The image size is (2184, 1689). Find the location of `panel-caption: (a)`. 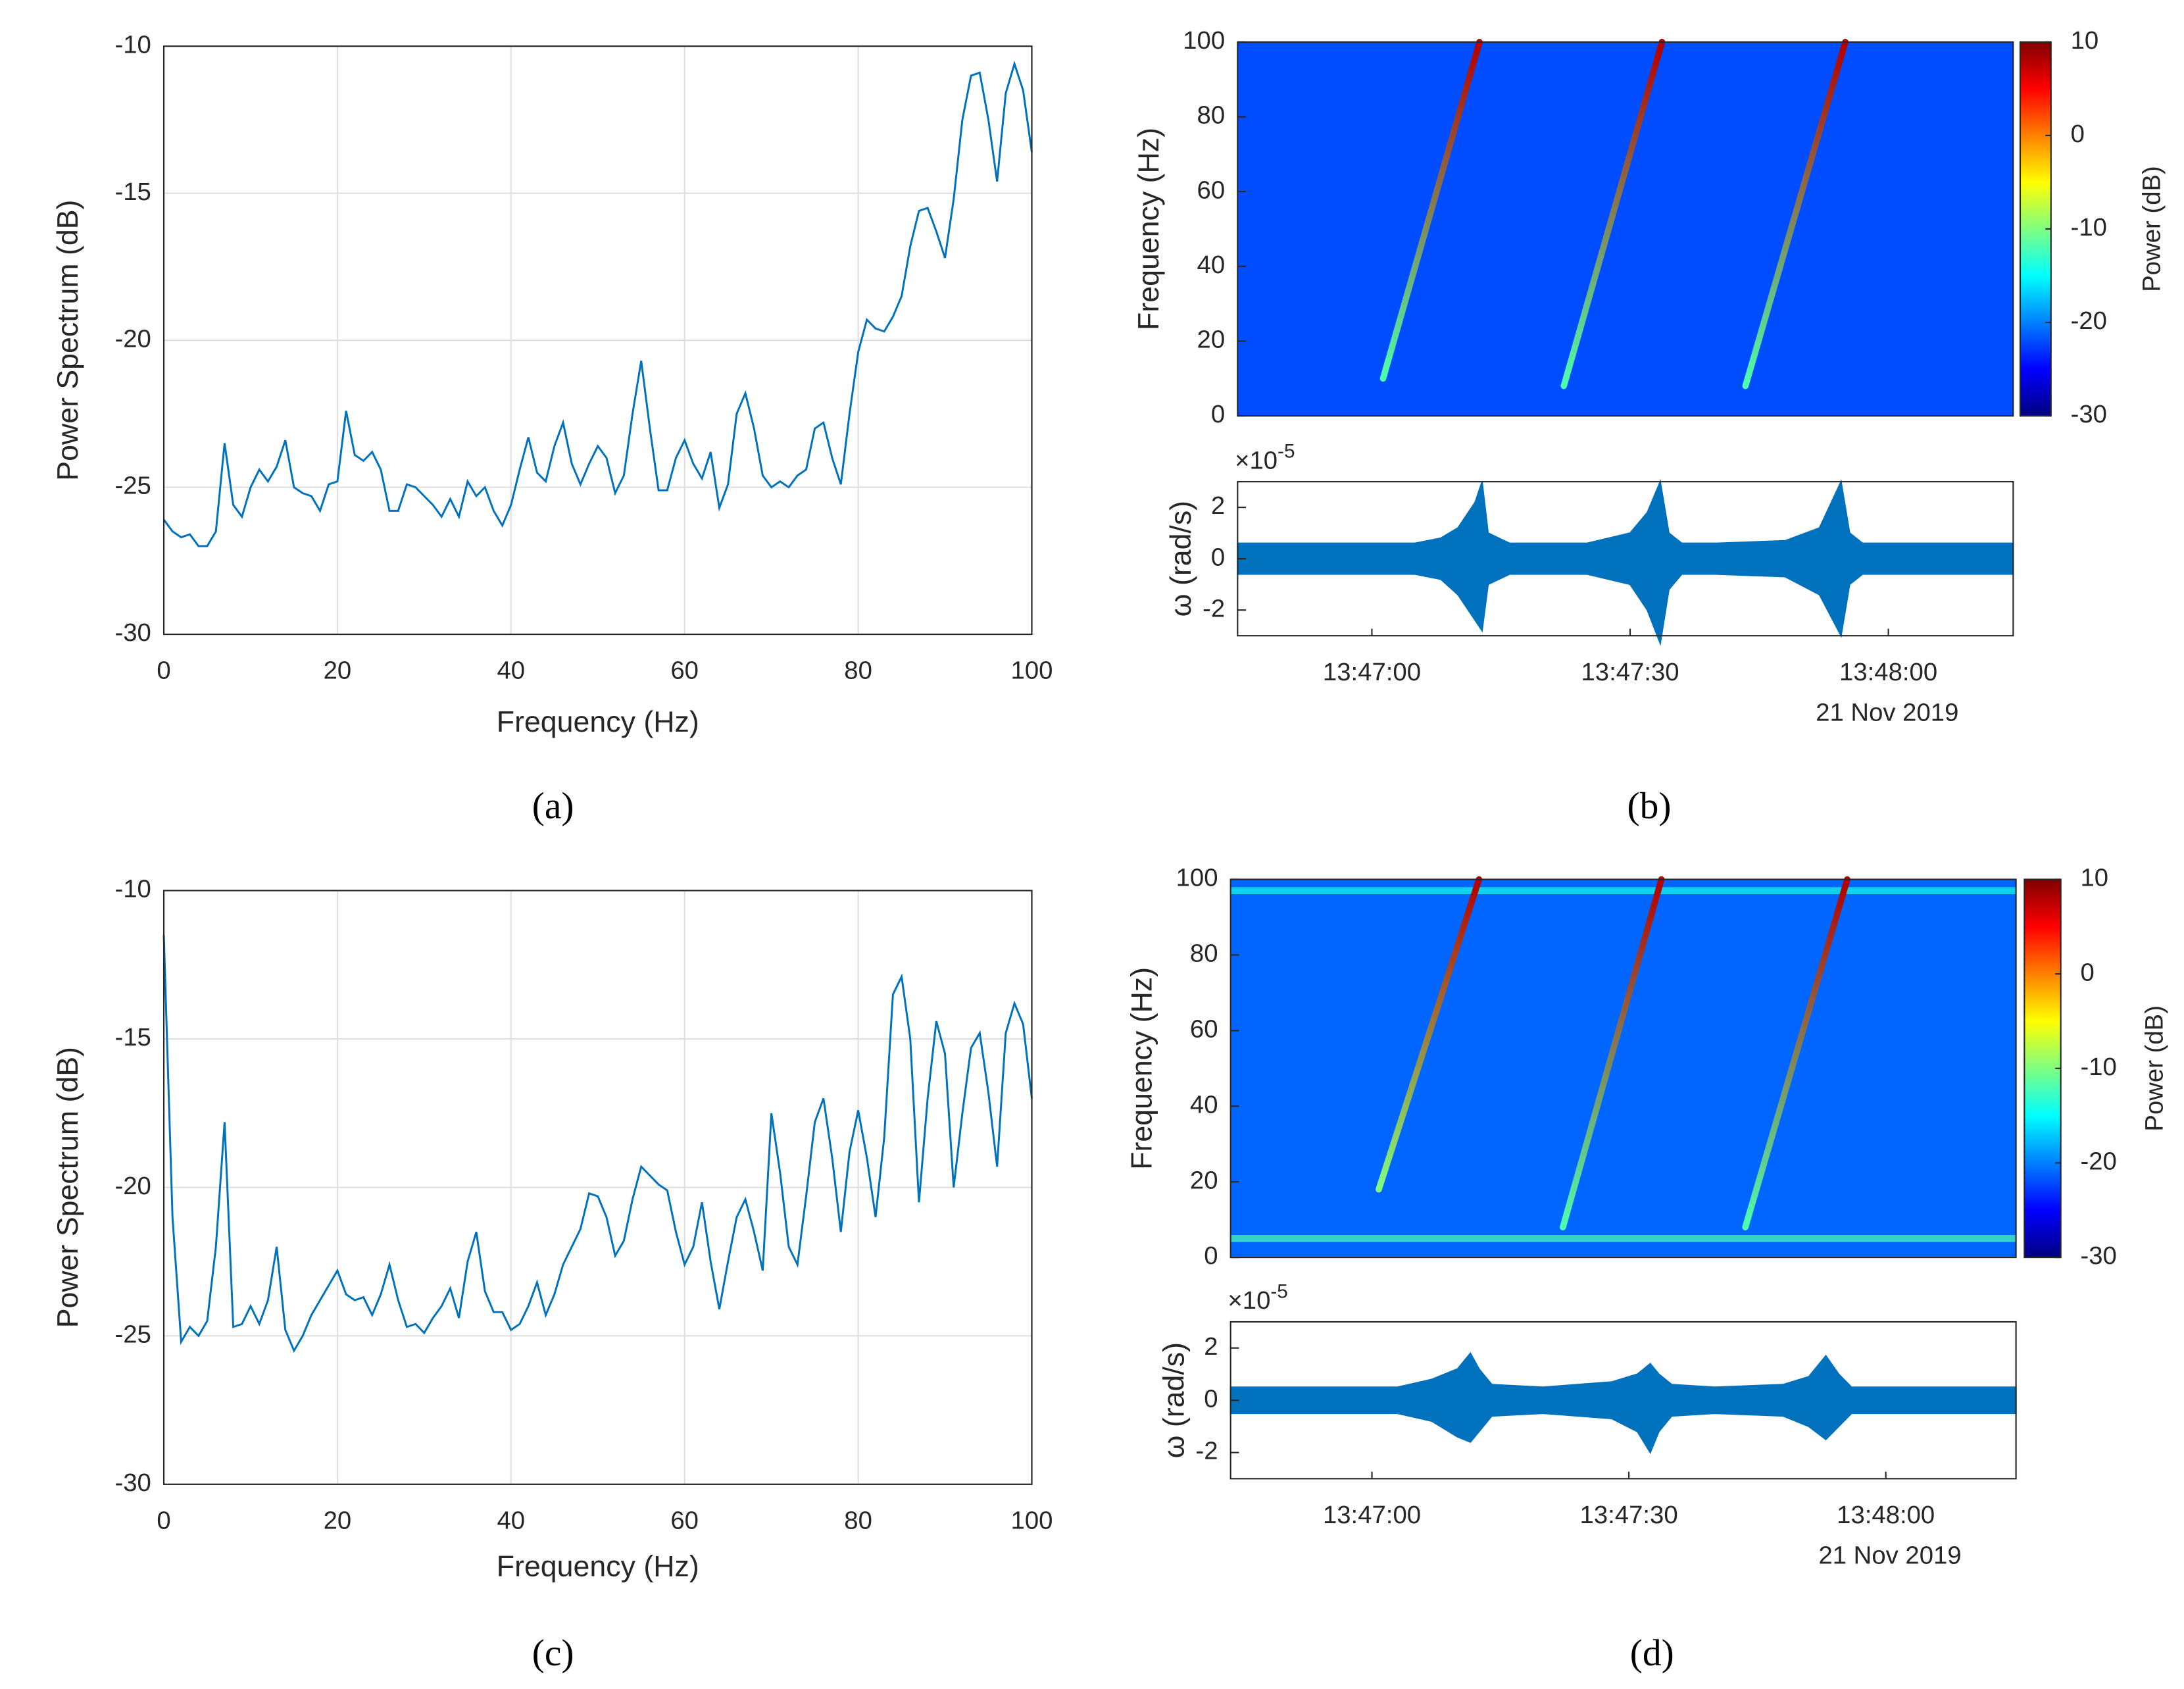

panel-caption: (a) is located at coordinates (553, 805).